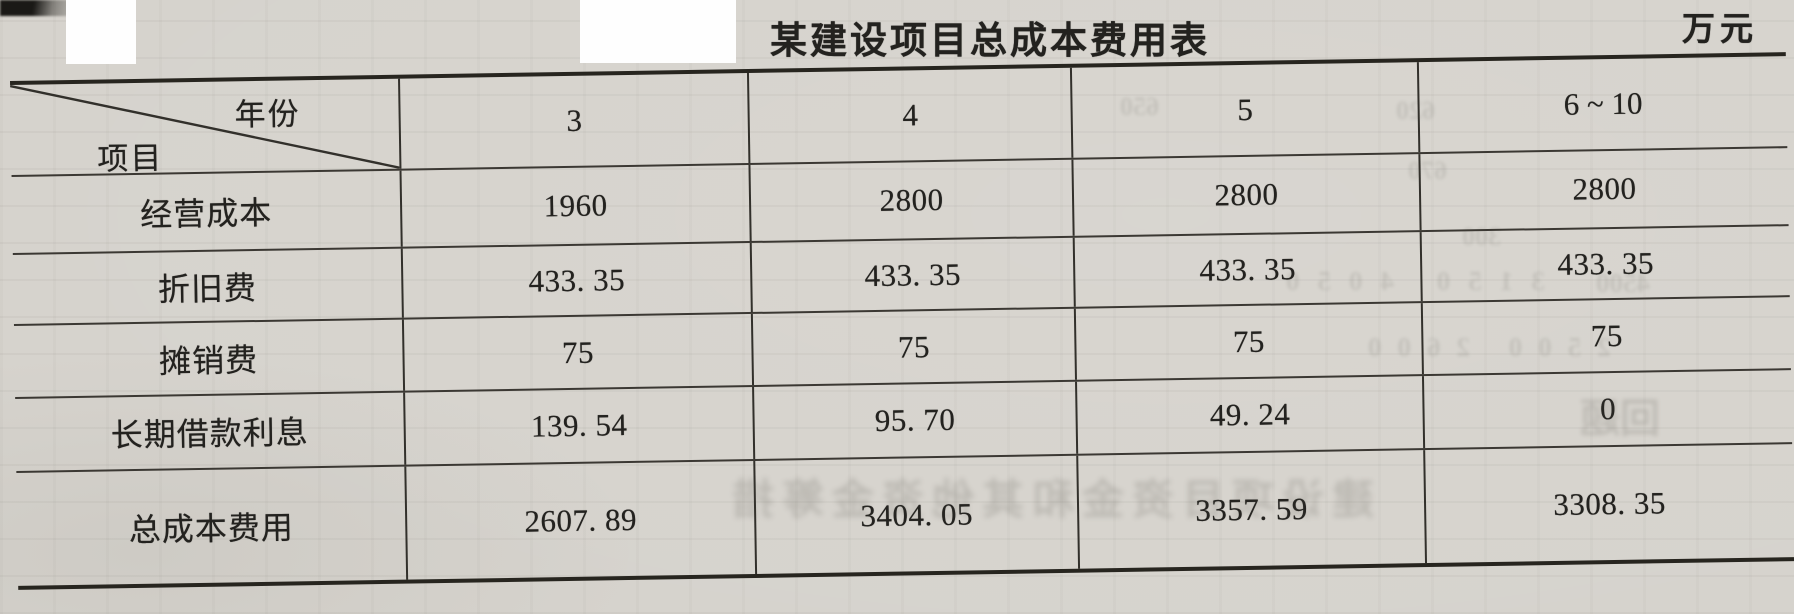 Image resolution: width=1794 pixels, height=614 pixels. What do you see at coordinates (580, 425) in the screenshot?
I see `cell-value: 139. 54` at bounding box center [580, 425].